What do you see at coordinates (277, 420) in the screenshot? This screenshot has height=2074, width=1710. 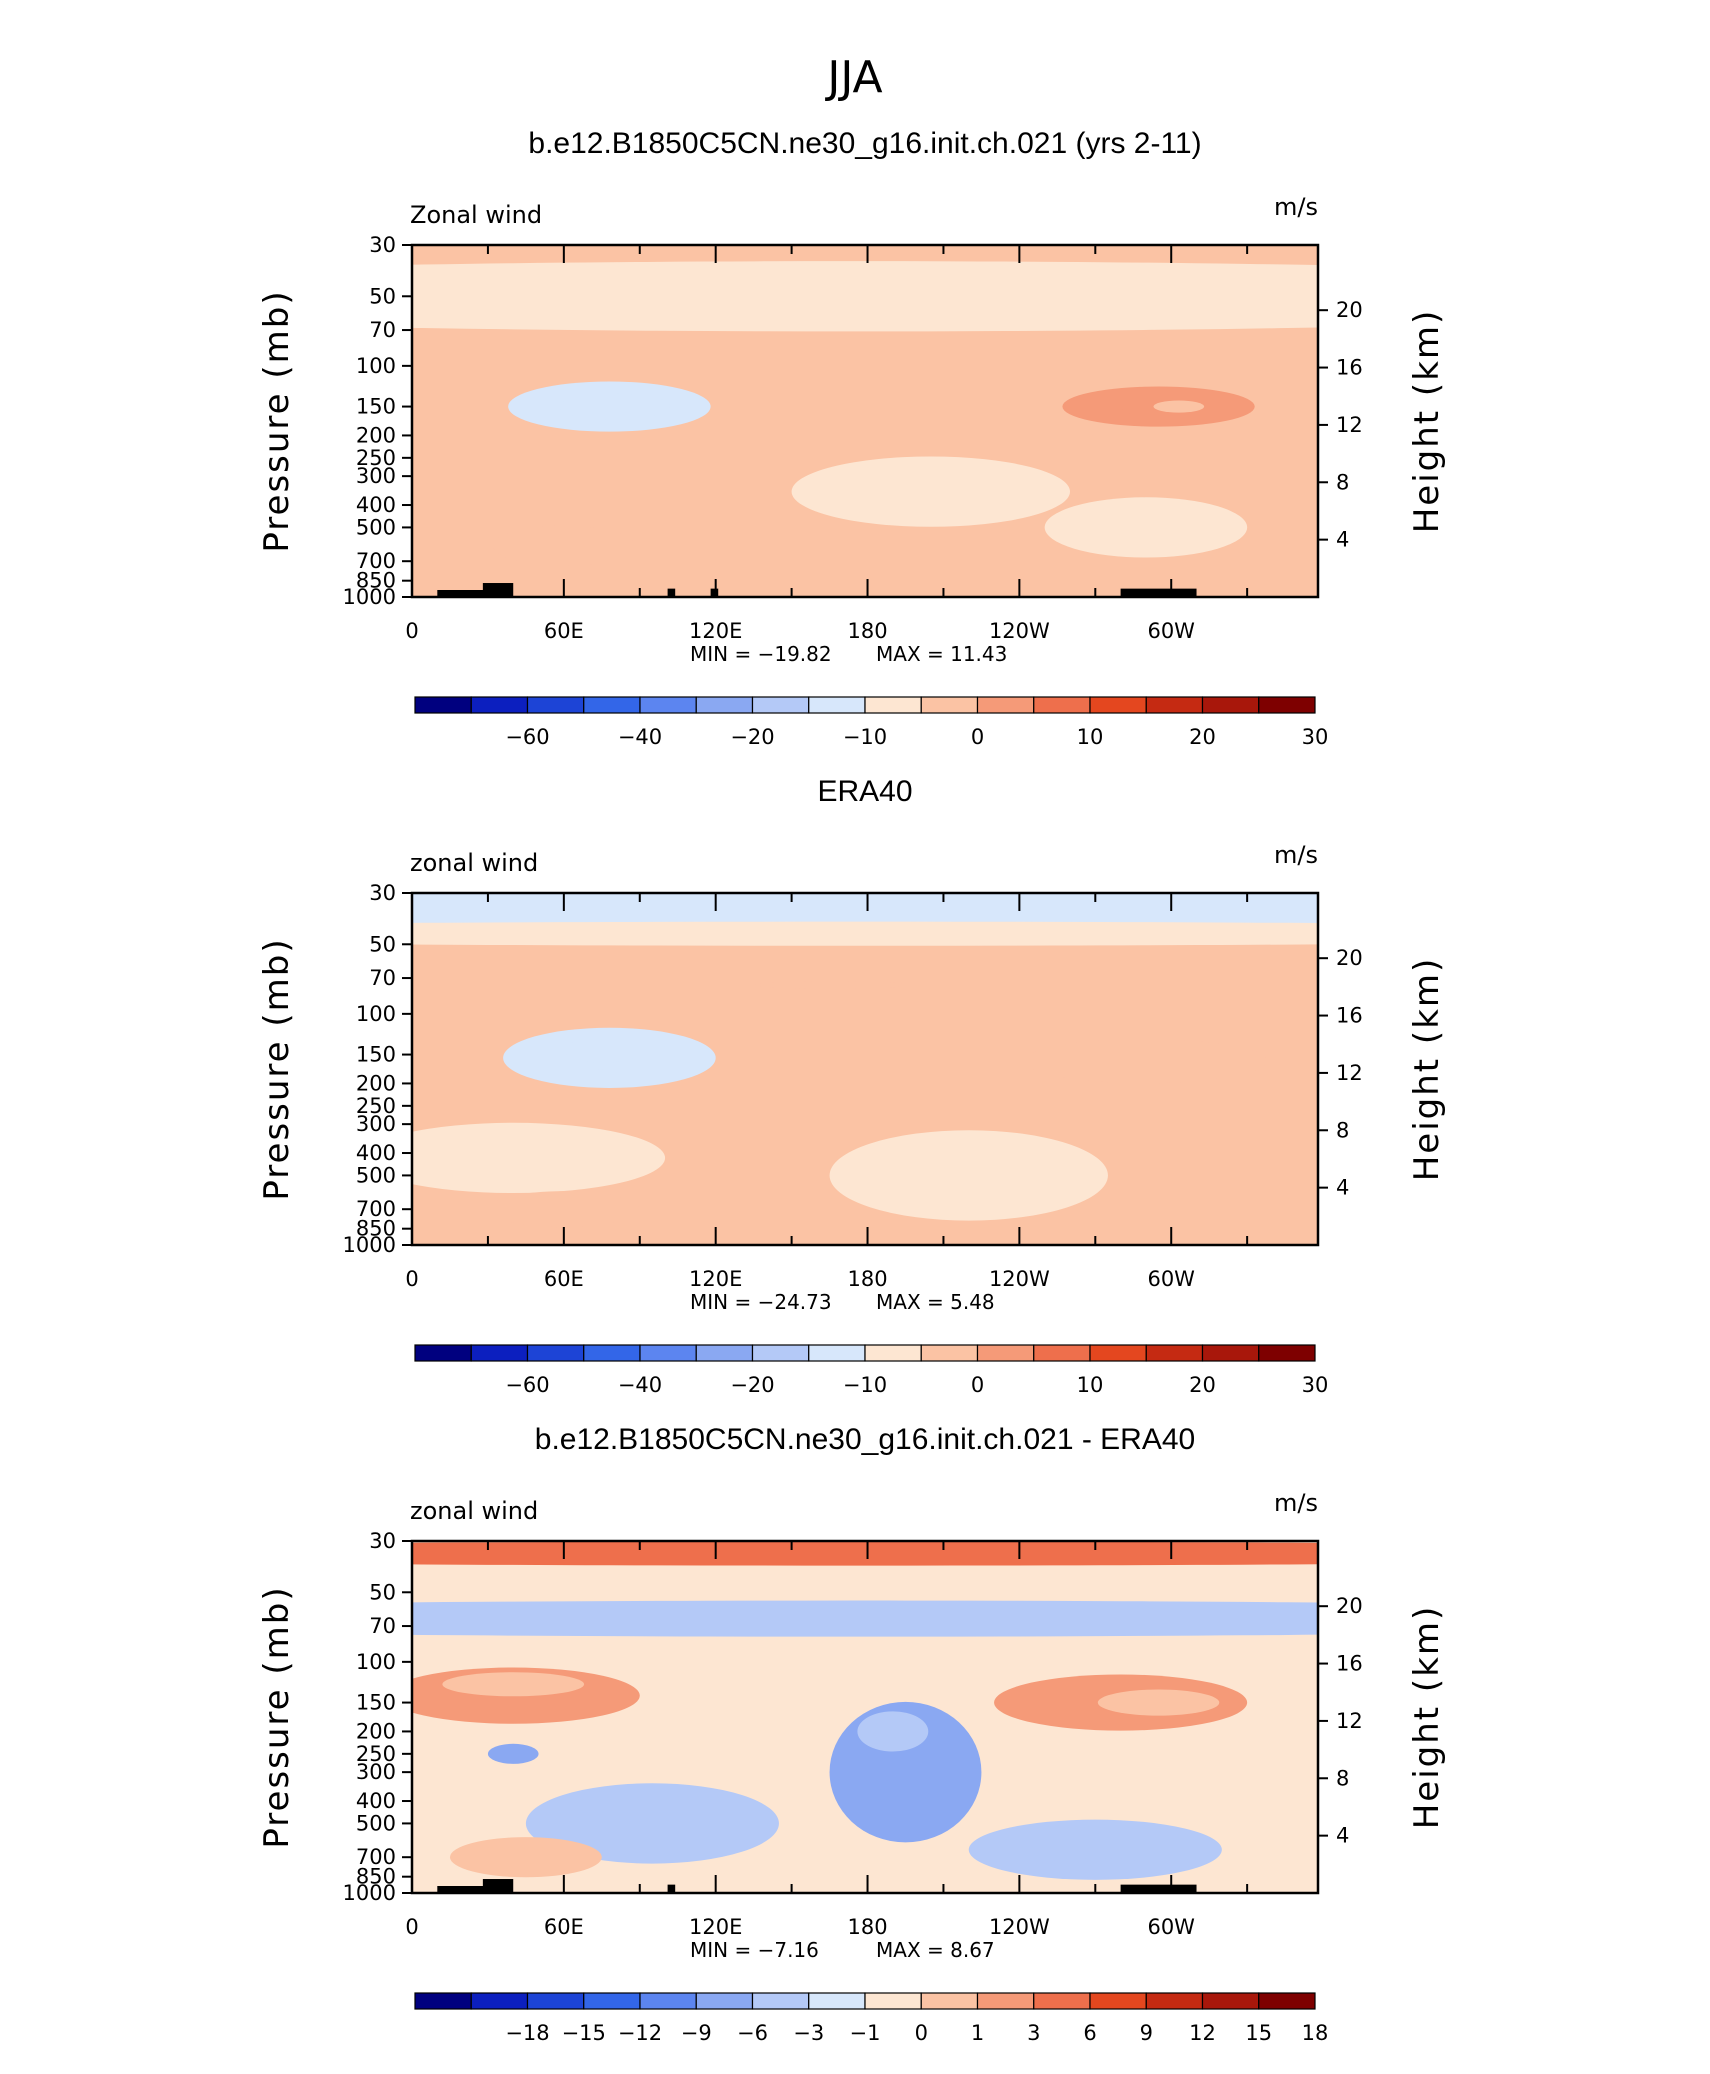 I see `y-axis-title: Pressure (mb)` at bounding box center [277, 420].